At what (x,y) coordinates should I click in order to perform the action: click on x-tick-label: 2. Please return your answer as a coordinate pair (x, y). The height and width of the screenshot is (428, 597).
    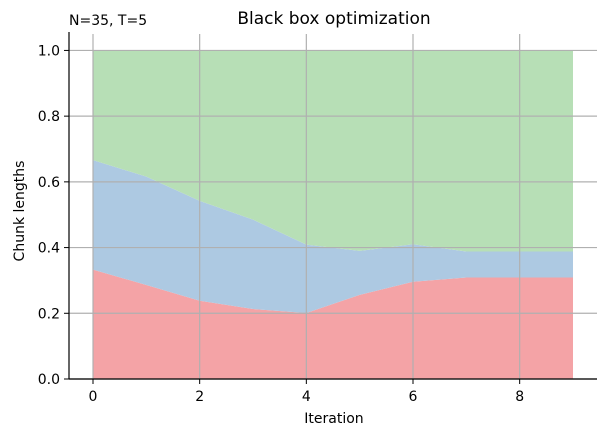
    Looking at the image, I should click on (199, 397).